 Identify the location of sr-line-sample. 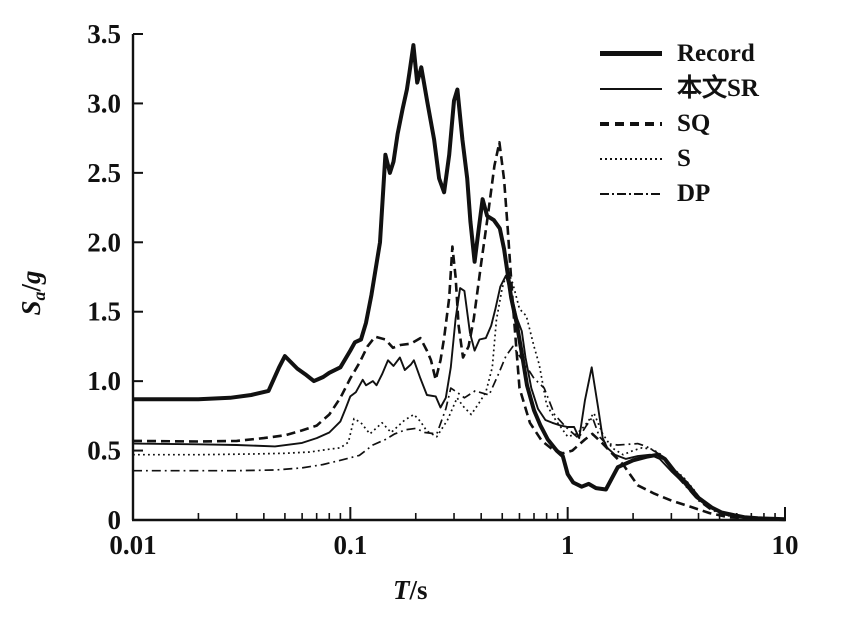
(631, 88).